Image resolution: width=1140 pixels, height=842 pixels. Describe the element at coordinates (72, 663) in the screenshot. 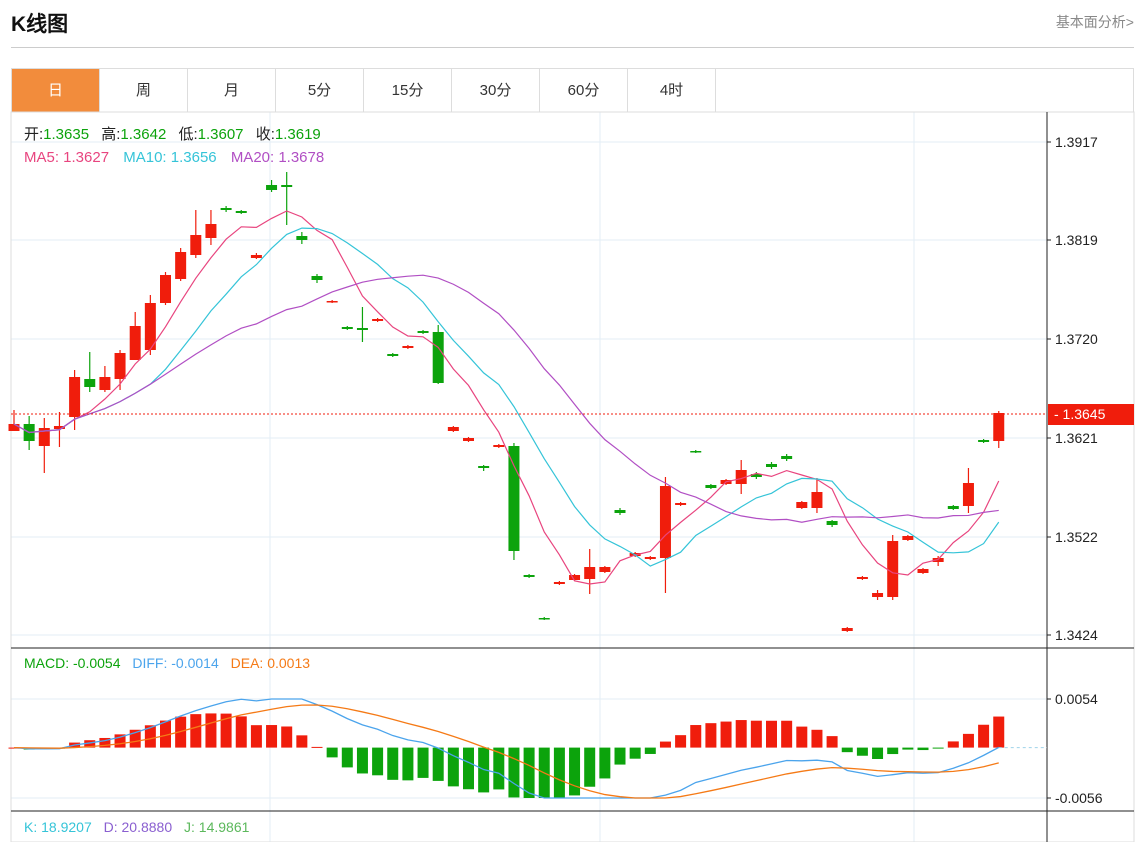

I see `macd-value: MACD: -0.0054` at that location.